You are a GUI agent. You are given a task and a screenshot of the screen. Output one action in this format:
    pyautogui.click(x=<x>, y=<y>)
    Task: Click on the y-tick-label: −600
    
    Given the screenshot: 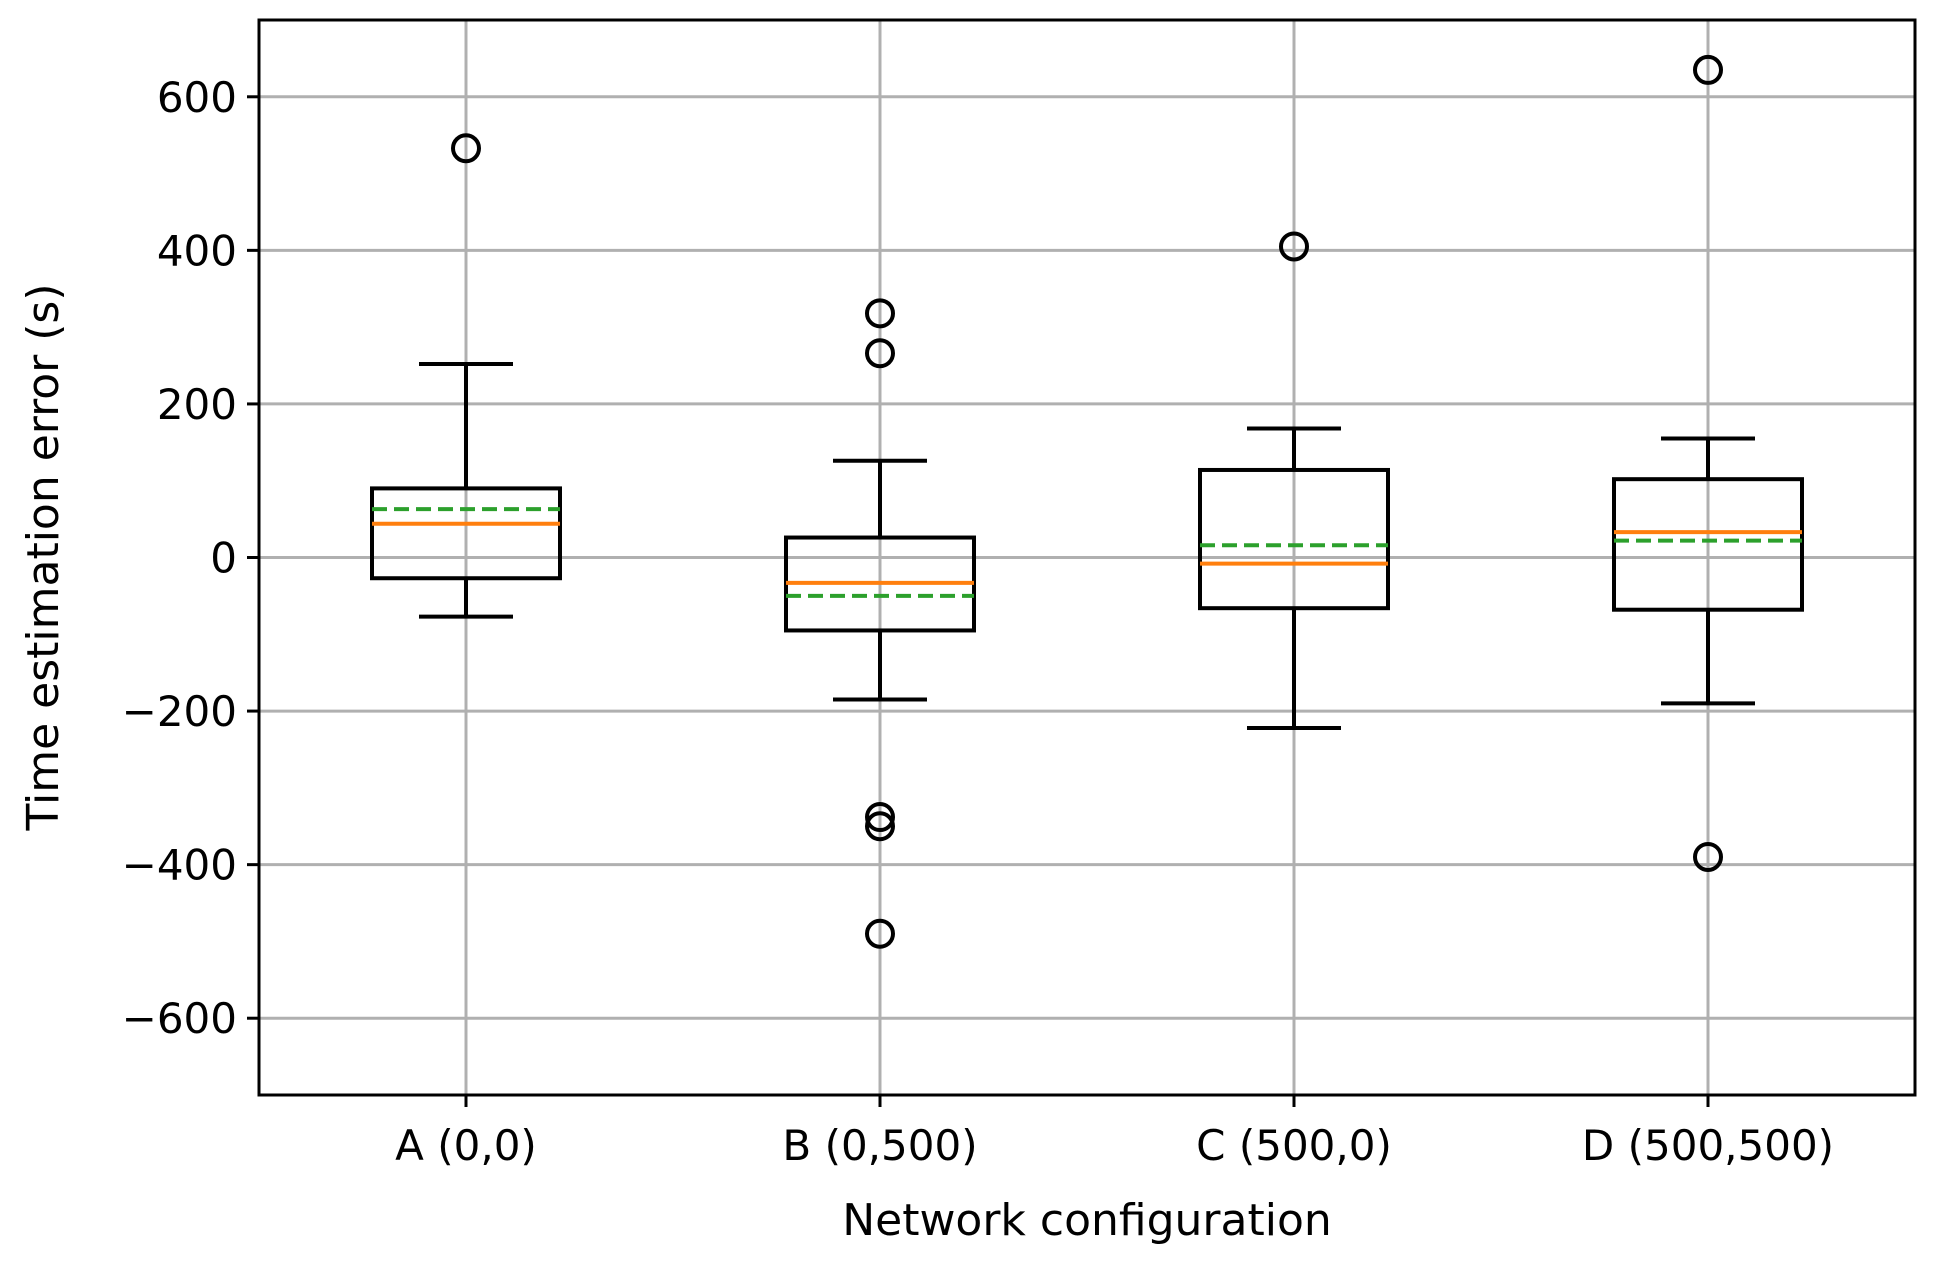 What is the action you would take?
    pyautogui.click(x=179, y=1018)
    